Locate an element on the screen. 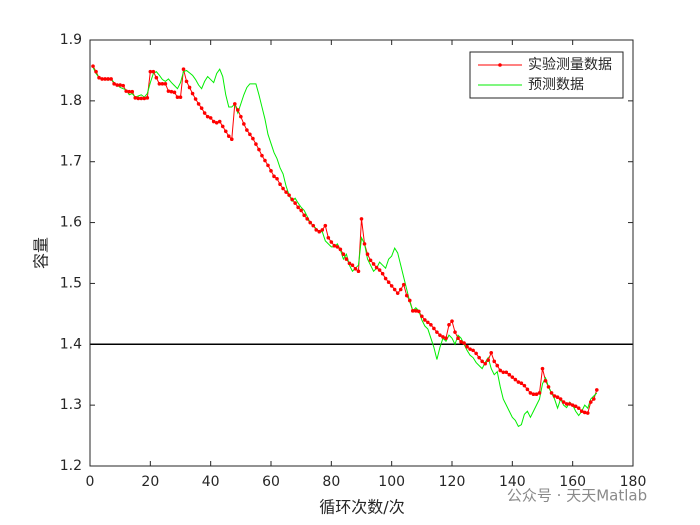 The width and height of the screenshot is (700, 525). x-tick-label: 180 is located at coordinates (633, 482).